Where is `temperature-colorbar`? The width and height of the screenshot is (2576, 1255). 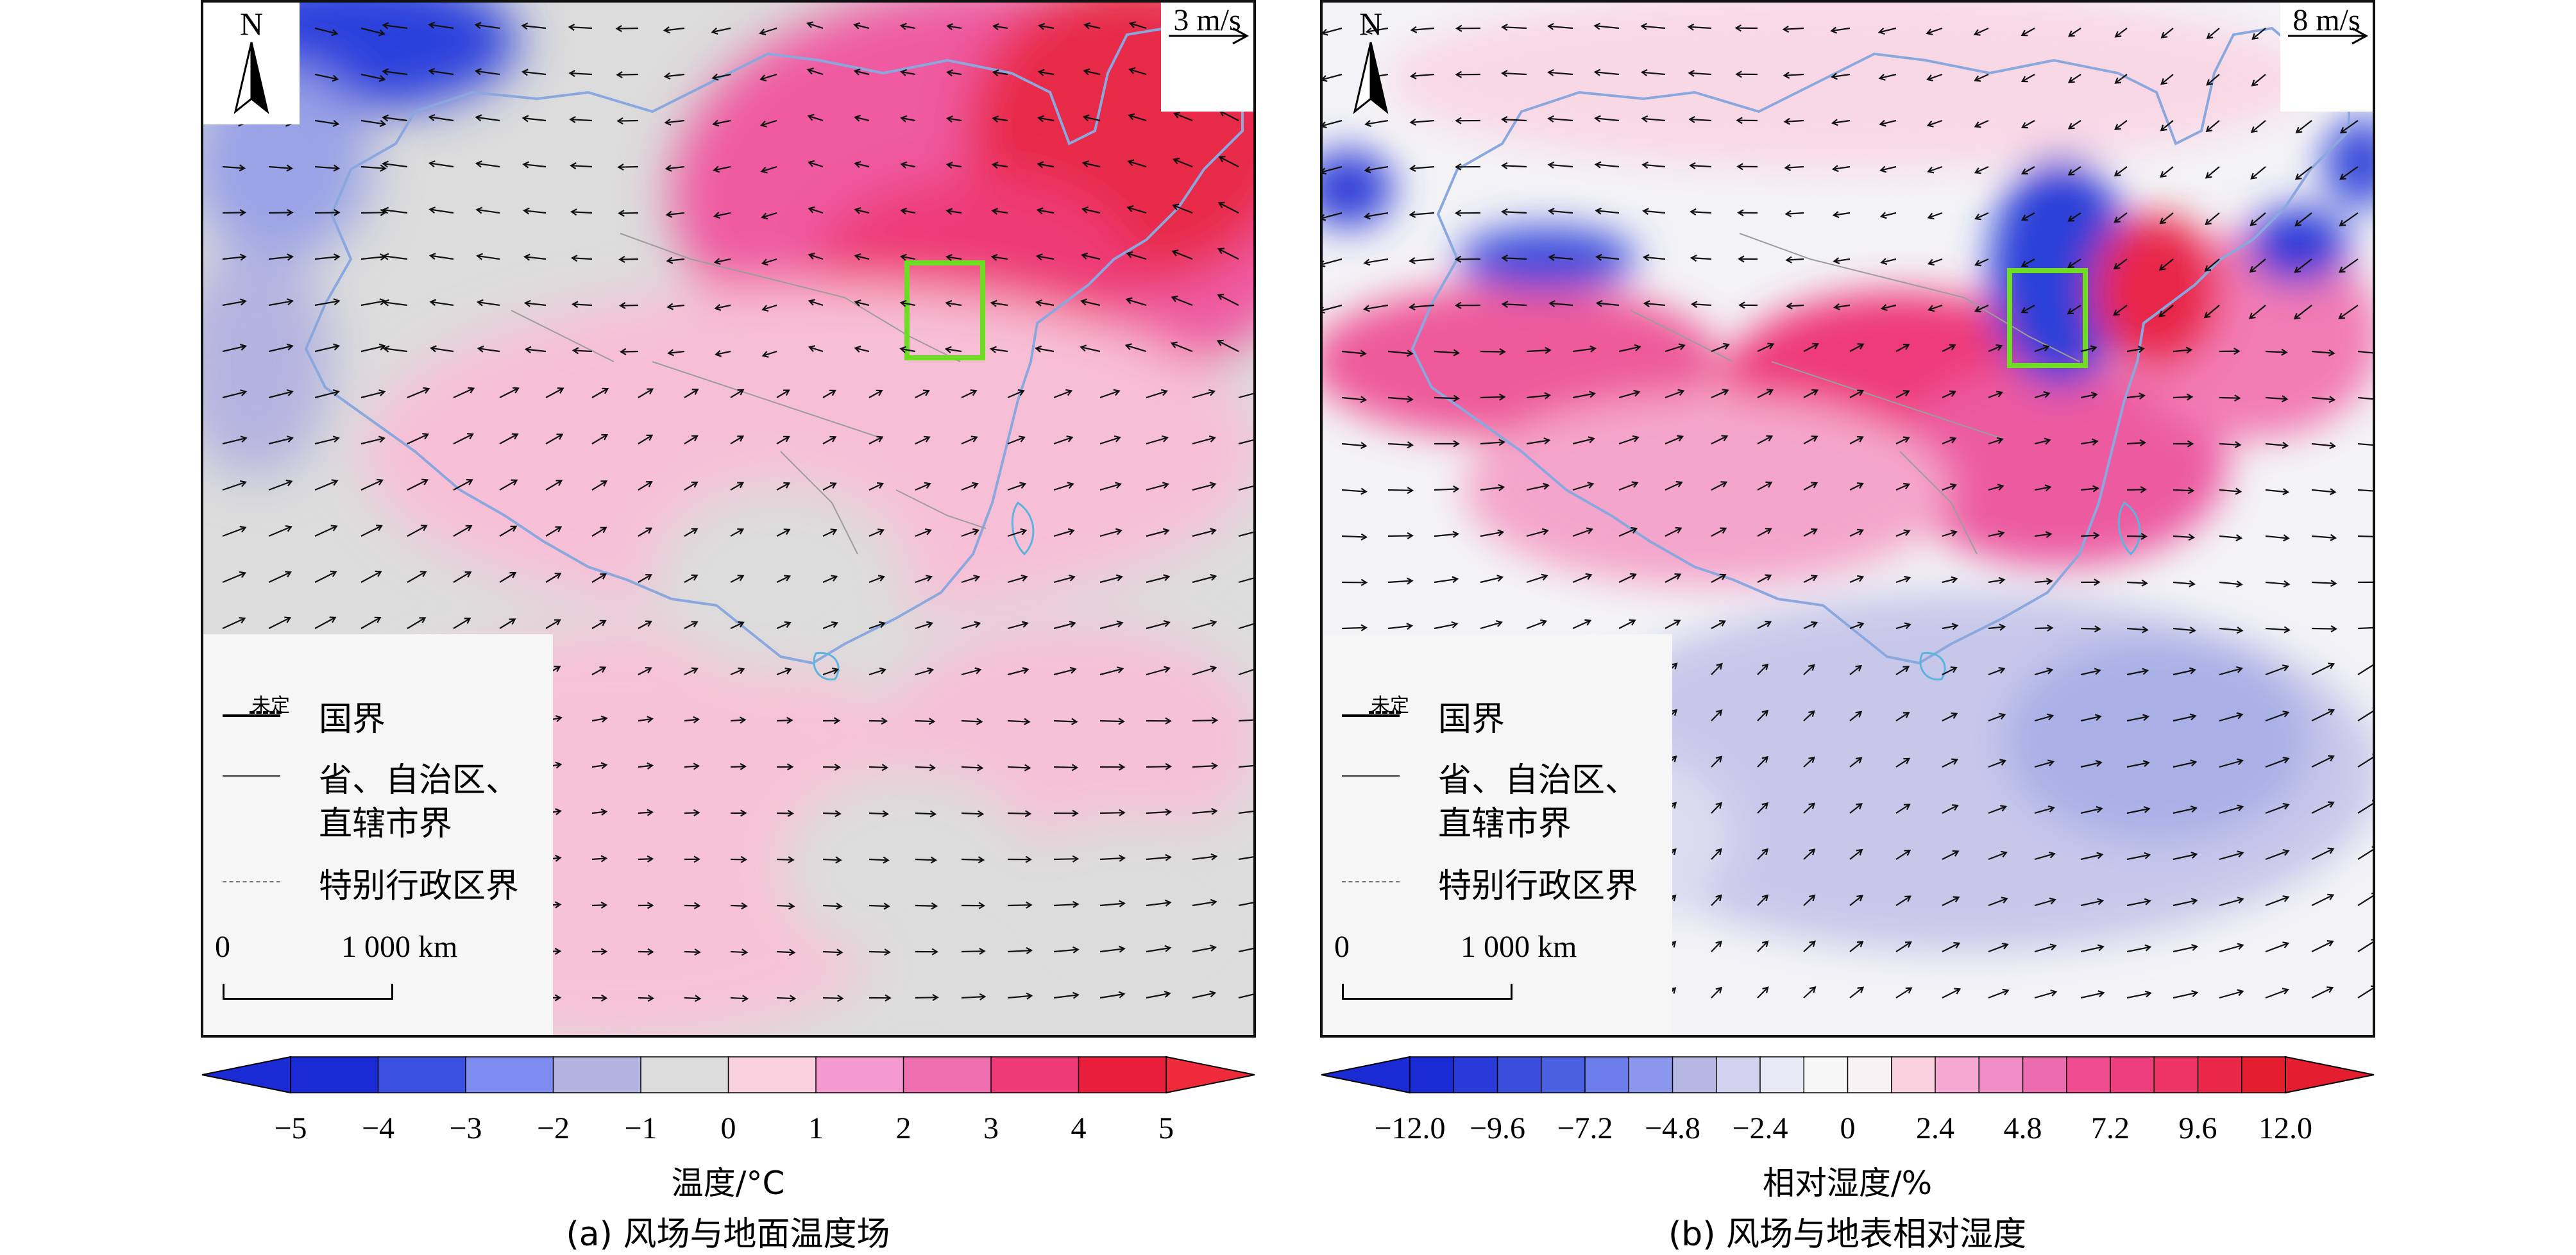
temperature-colorbar is located at coordinates (728, 1077).